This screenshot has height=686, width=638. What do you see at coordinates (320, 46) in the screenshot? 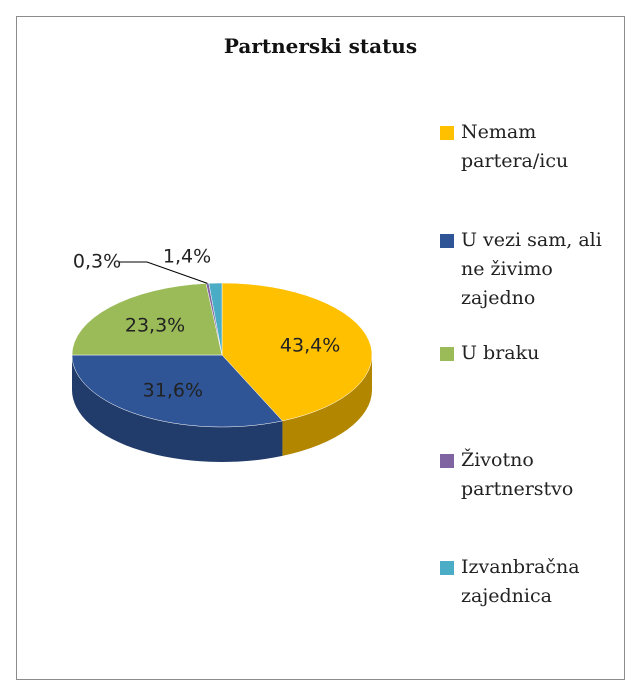
I see `chart-title: Partnerski status` at bounding box center [320, 46].